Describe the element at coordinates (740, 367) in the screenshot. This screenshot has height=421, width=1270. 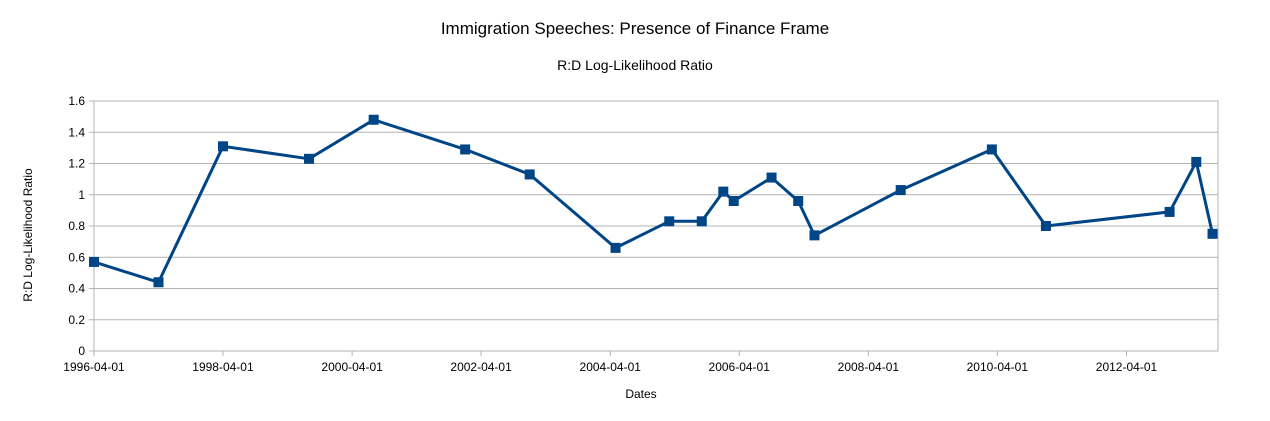
I see `x-tick-label: 2006-04-01` at that location.